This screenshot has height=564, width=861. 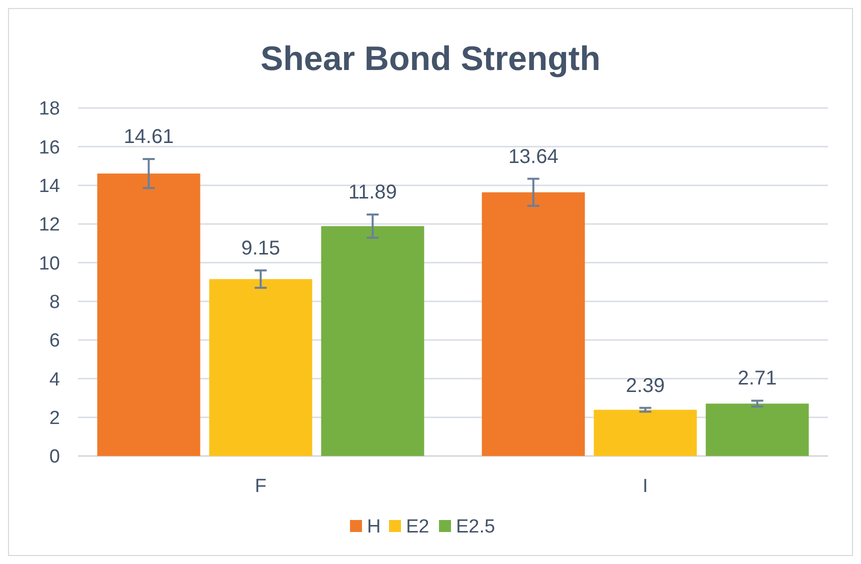 What do you see at coordinates (418, 527) in the screenshot?
I see `legend-label: E2` at bounding box center [418, 527].